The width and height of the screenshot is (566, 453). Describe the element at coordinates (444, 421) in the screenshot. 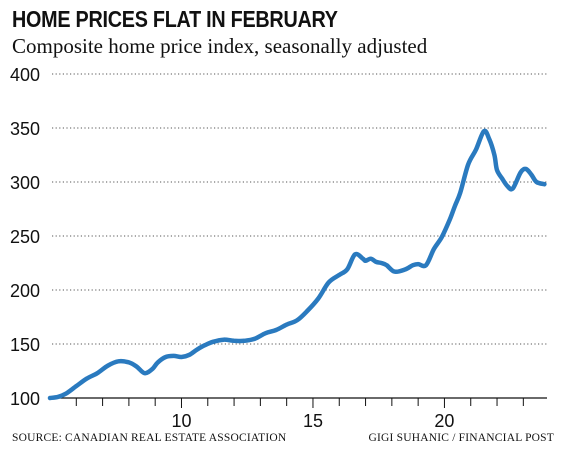

I see `x-tick-label-20: 20` at that location.